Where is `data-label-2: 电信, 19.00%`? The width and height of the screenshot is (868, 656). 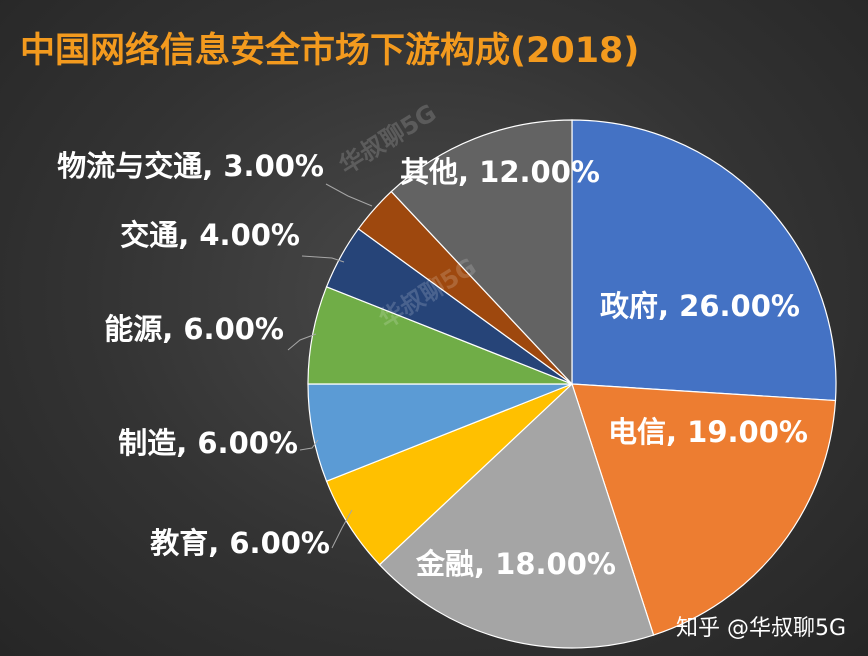 data-label-2: 电信, 19.00% is located at coordinates (708, 432).